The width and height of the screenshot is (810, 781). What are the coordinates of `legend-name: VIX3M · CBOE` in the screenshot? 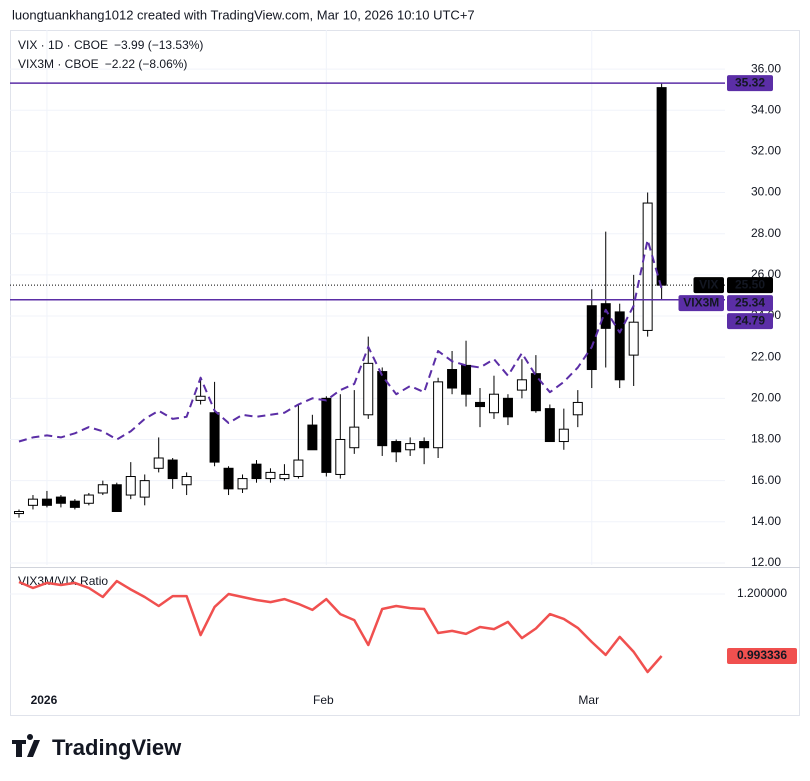 It's located at (58, 64).